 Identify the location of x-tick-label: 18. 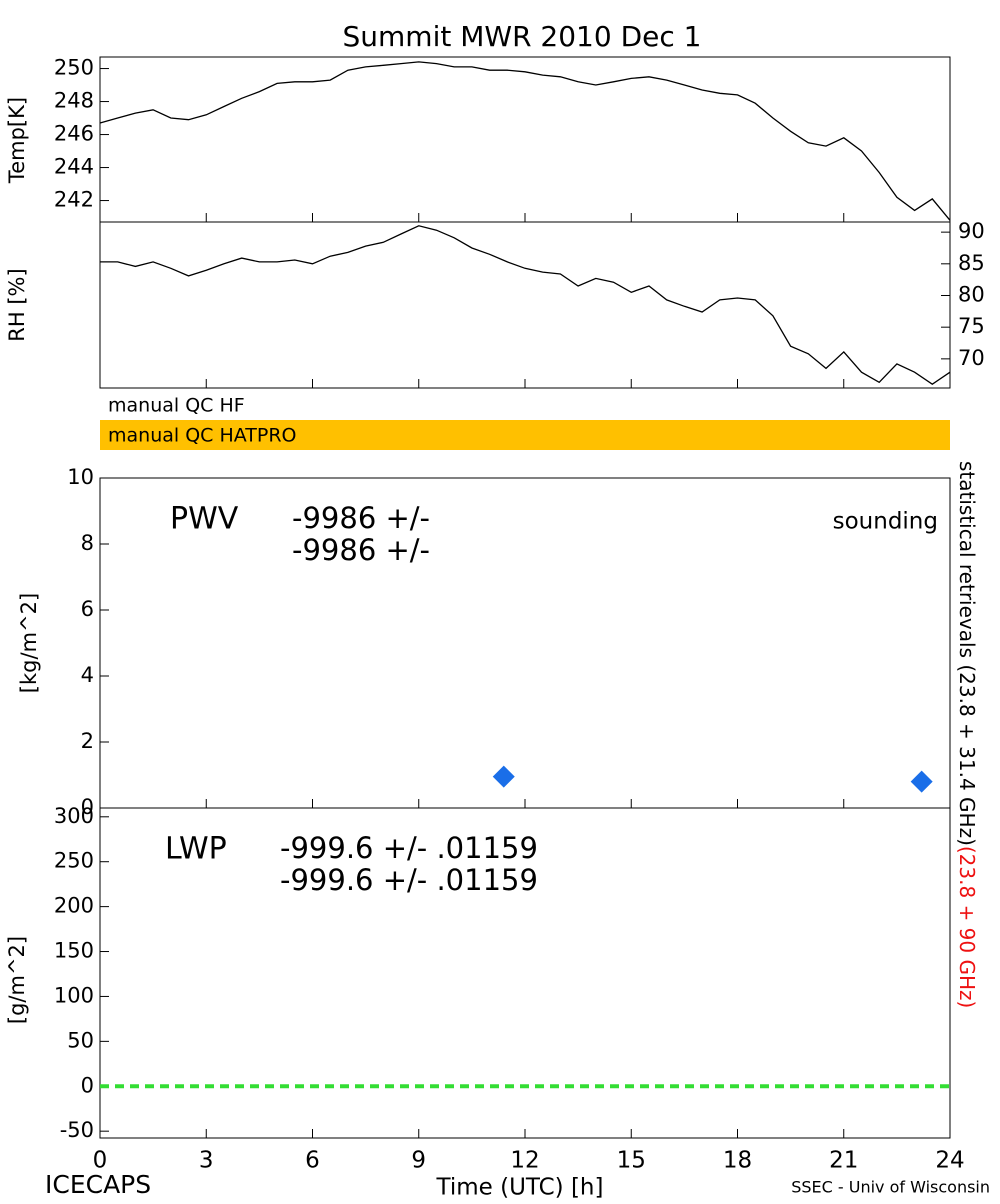
(737, 1161).